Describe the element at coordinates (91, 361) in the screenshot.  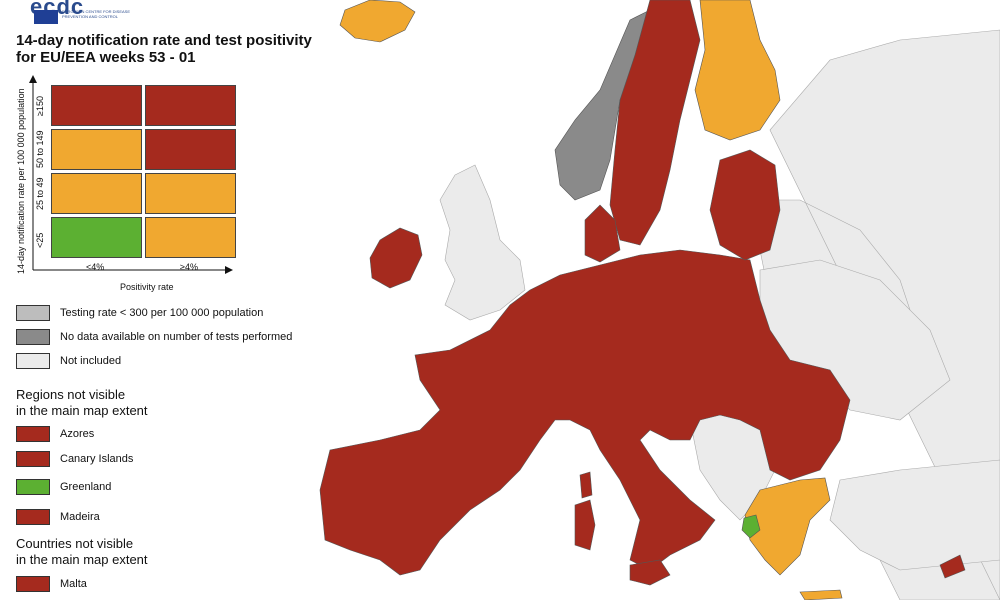
I see `legend-label-not-included: Not included` at that location.